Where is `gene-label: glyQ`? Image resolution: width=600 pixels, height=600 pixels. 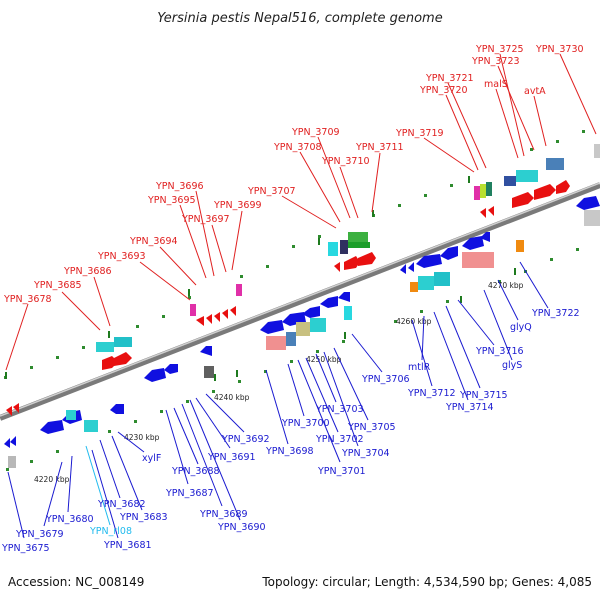 gene-label: glyQ is located at coordinates (521, 327).